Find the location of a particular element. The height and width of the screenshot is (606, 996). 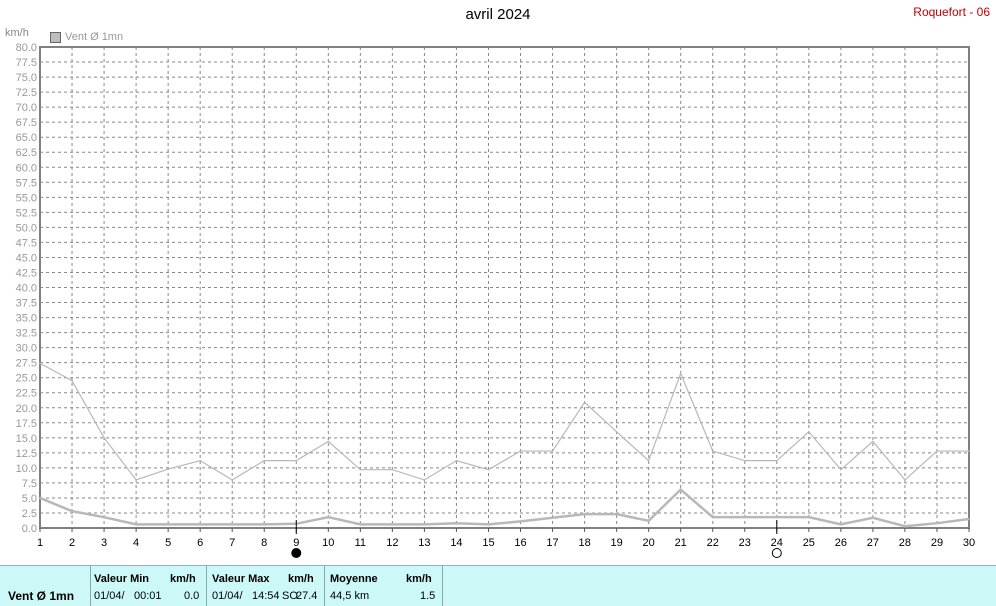

y-tick-label: 57.5 is located at coordinates (26, 183).